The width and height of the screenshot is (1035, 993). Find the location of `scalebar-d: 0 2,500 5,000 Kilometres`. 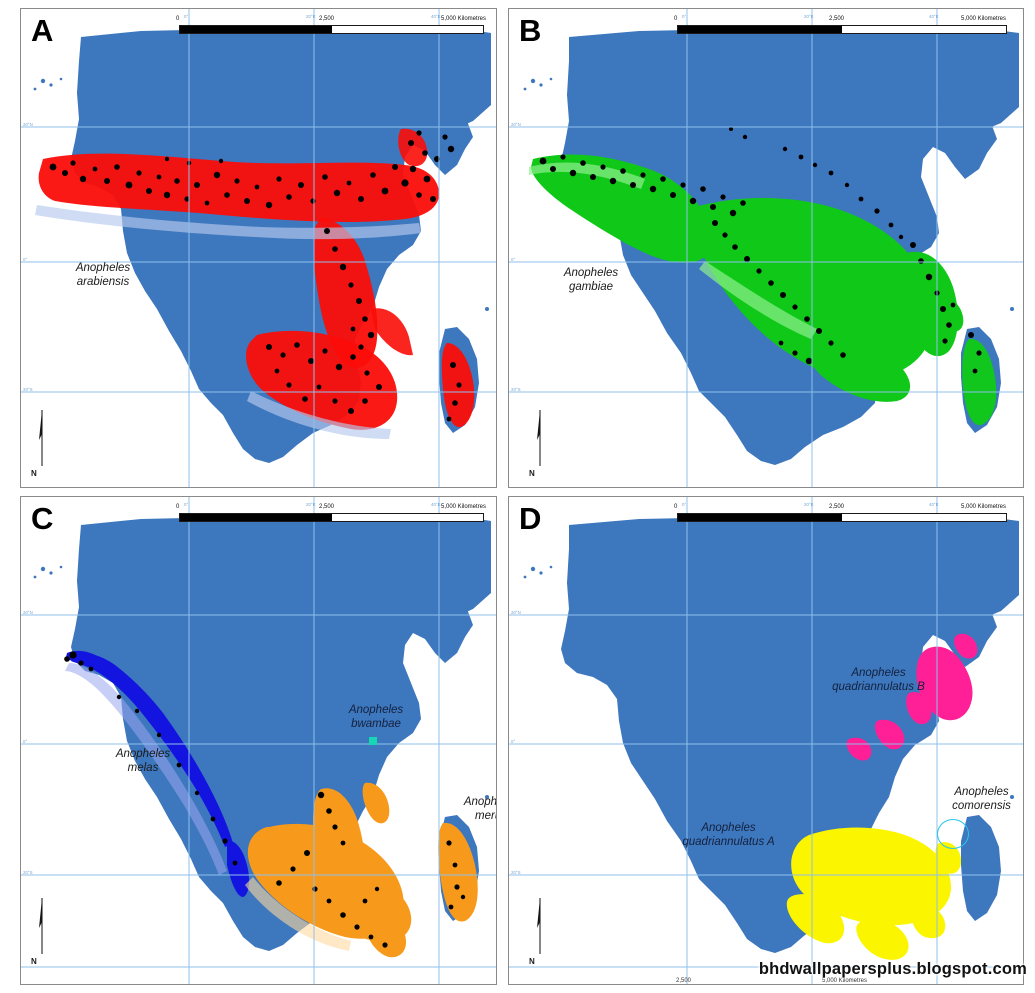

scalebar-d: 0 2,500 5,000 Kilometres is located at coordinates (840, 513).